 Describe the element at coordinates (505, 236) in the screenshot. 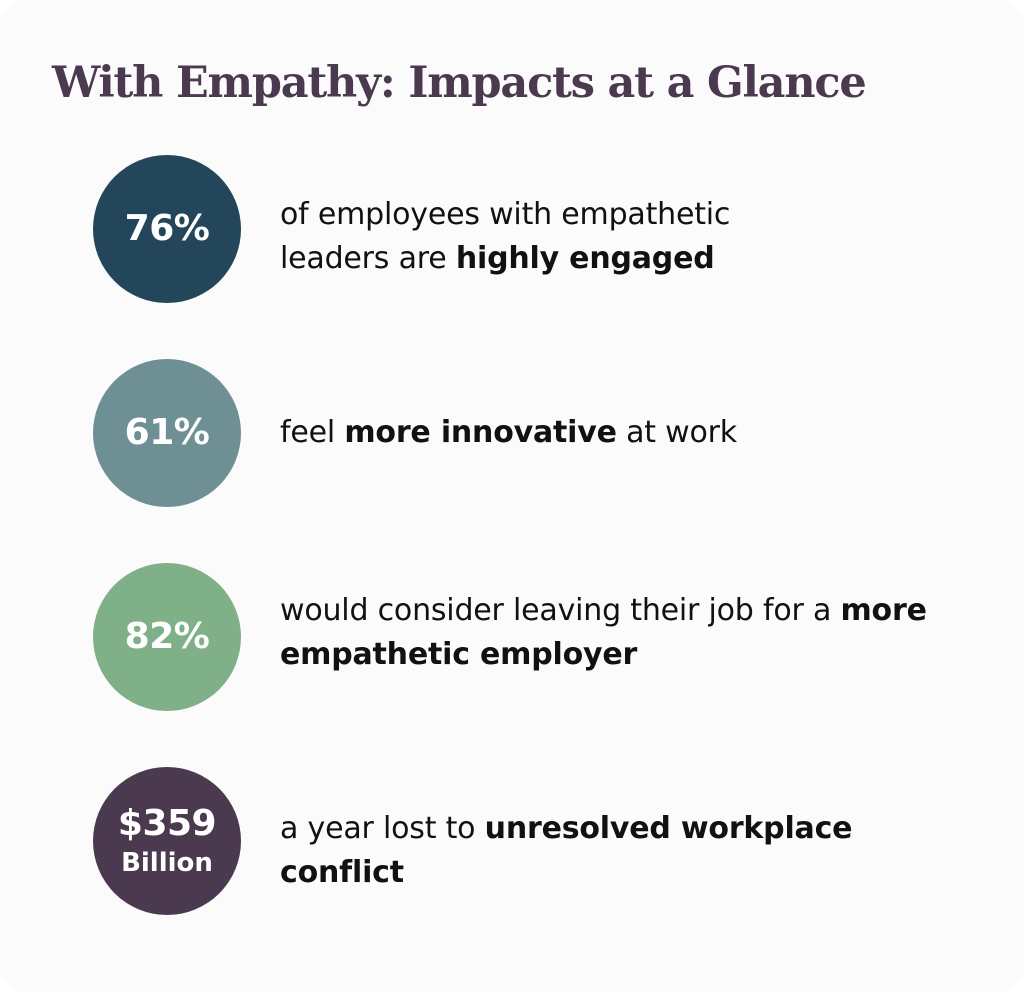

I see `stat-text: of employees with empathetic leaders are` at that location.